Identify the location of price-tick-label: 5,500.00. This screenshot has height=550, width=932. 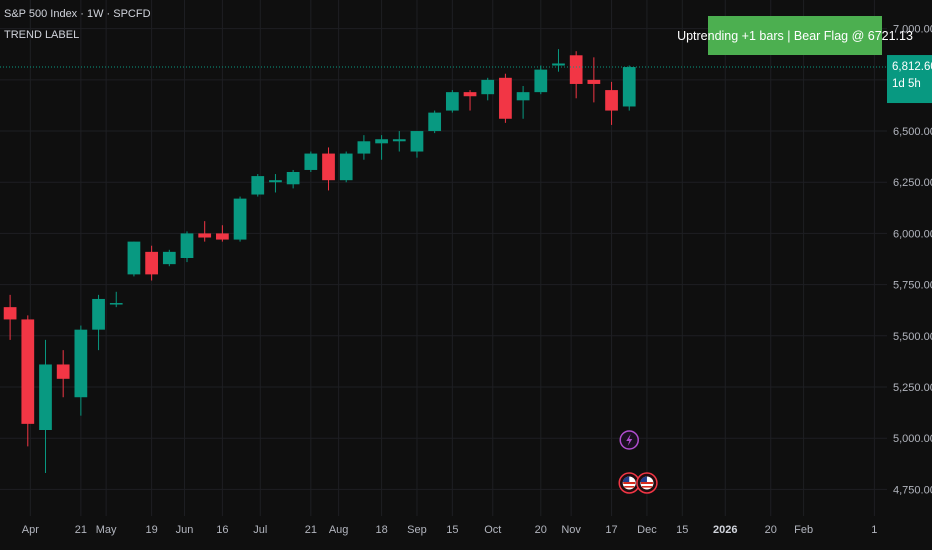
(912, 337).